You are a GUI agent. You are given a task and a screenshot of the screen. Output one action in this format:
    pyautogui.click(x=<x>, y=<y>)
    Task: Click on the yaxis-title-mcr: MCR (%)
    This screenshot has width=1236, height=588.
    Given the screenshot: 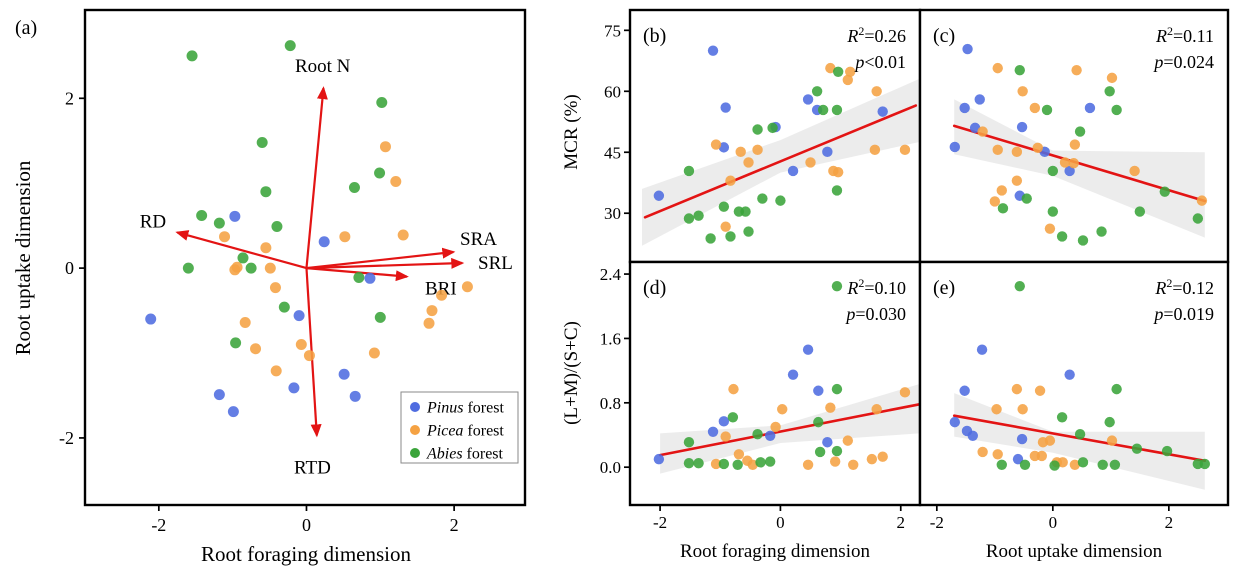 What is the action you would take?
    pyautogui.click(x=571, y=131)
    